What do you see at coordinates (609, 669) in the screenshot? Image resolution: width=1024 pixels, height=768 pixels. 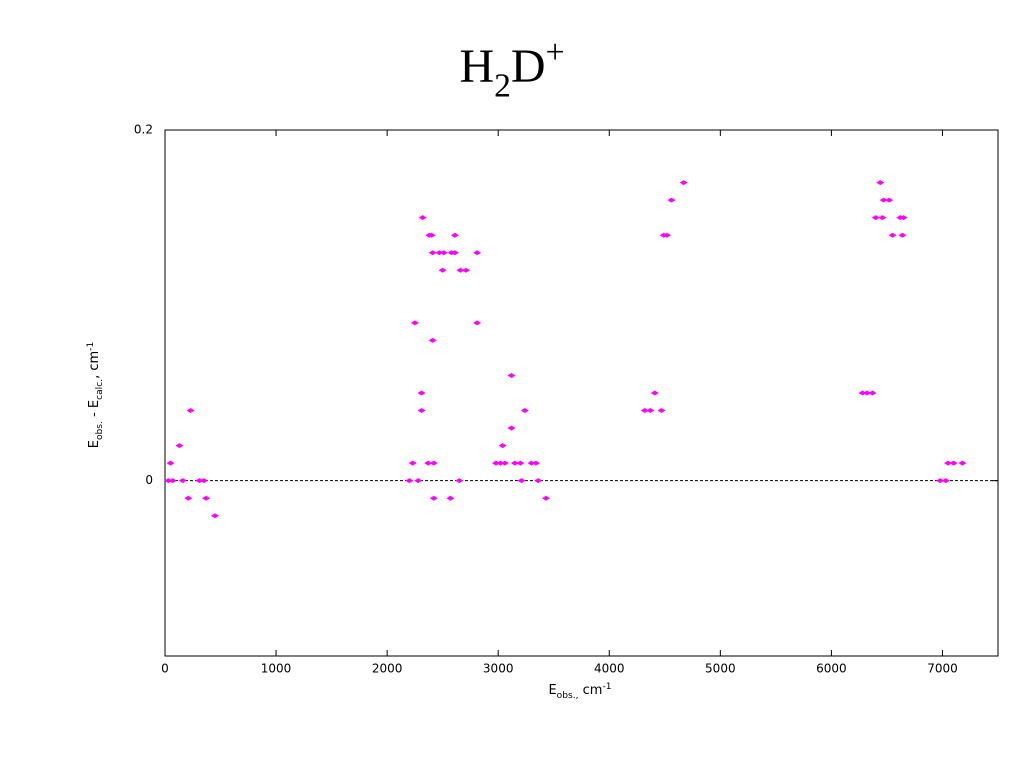 I see `x-tick-label: 4000` at bounding box center [609, 669].